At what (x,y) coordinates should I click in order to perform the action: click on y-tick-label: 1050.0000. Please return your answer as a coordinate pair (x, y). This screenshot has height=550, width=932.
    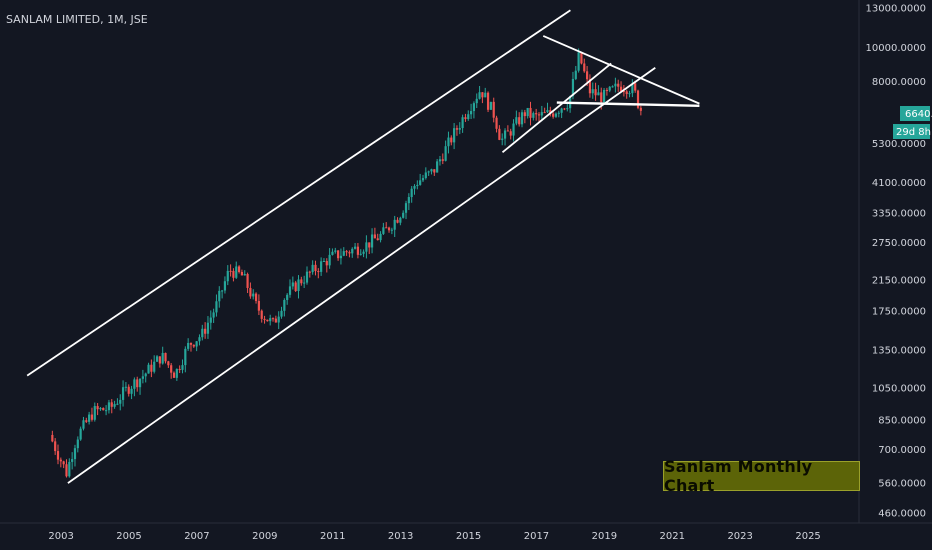
    Looking at the image, I should click on (899, 389).